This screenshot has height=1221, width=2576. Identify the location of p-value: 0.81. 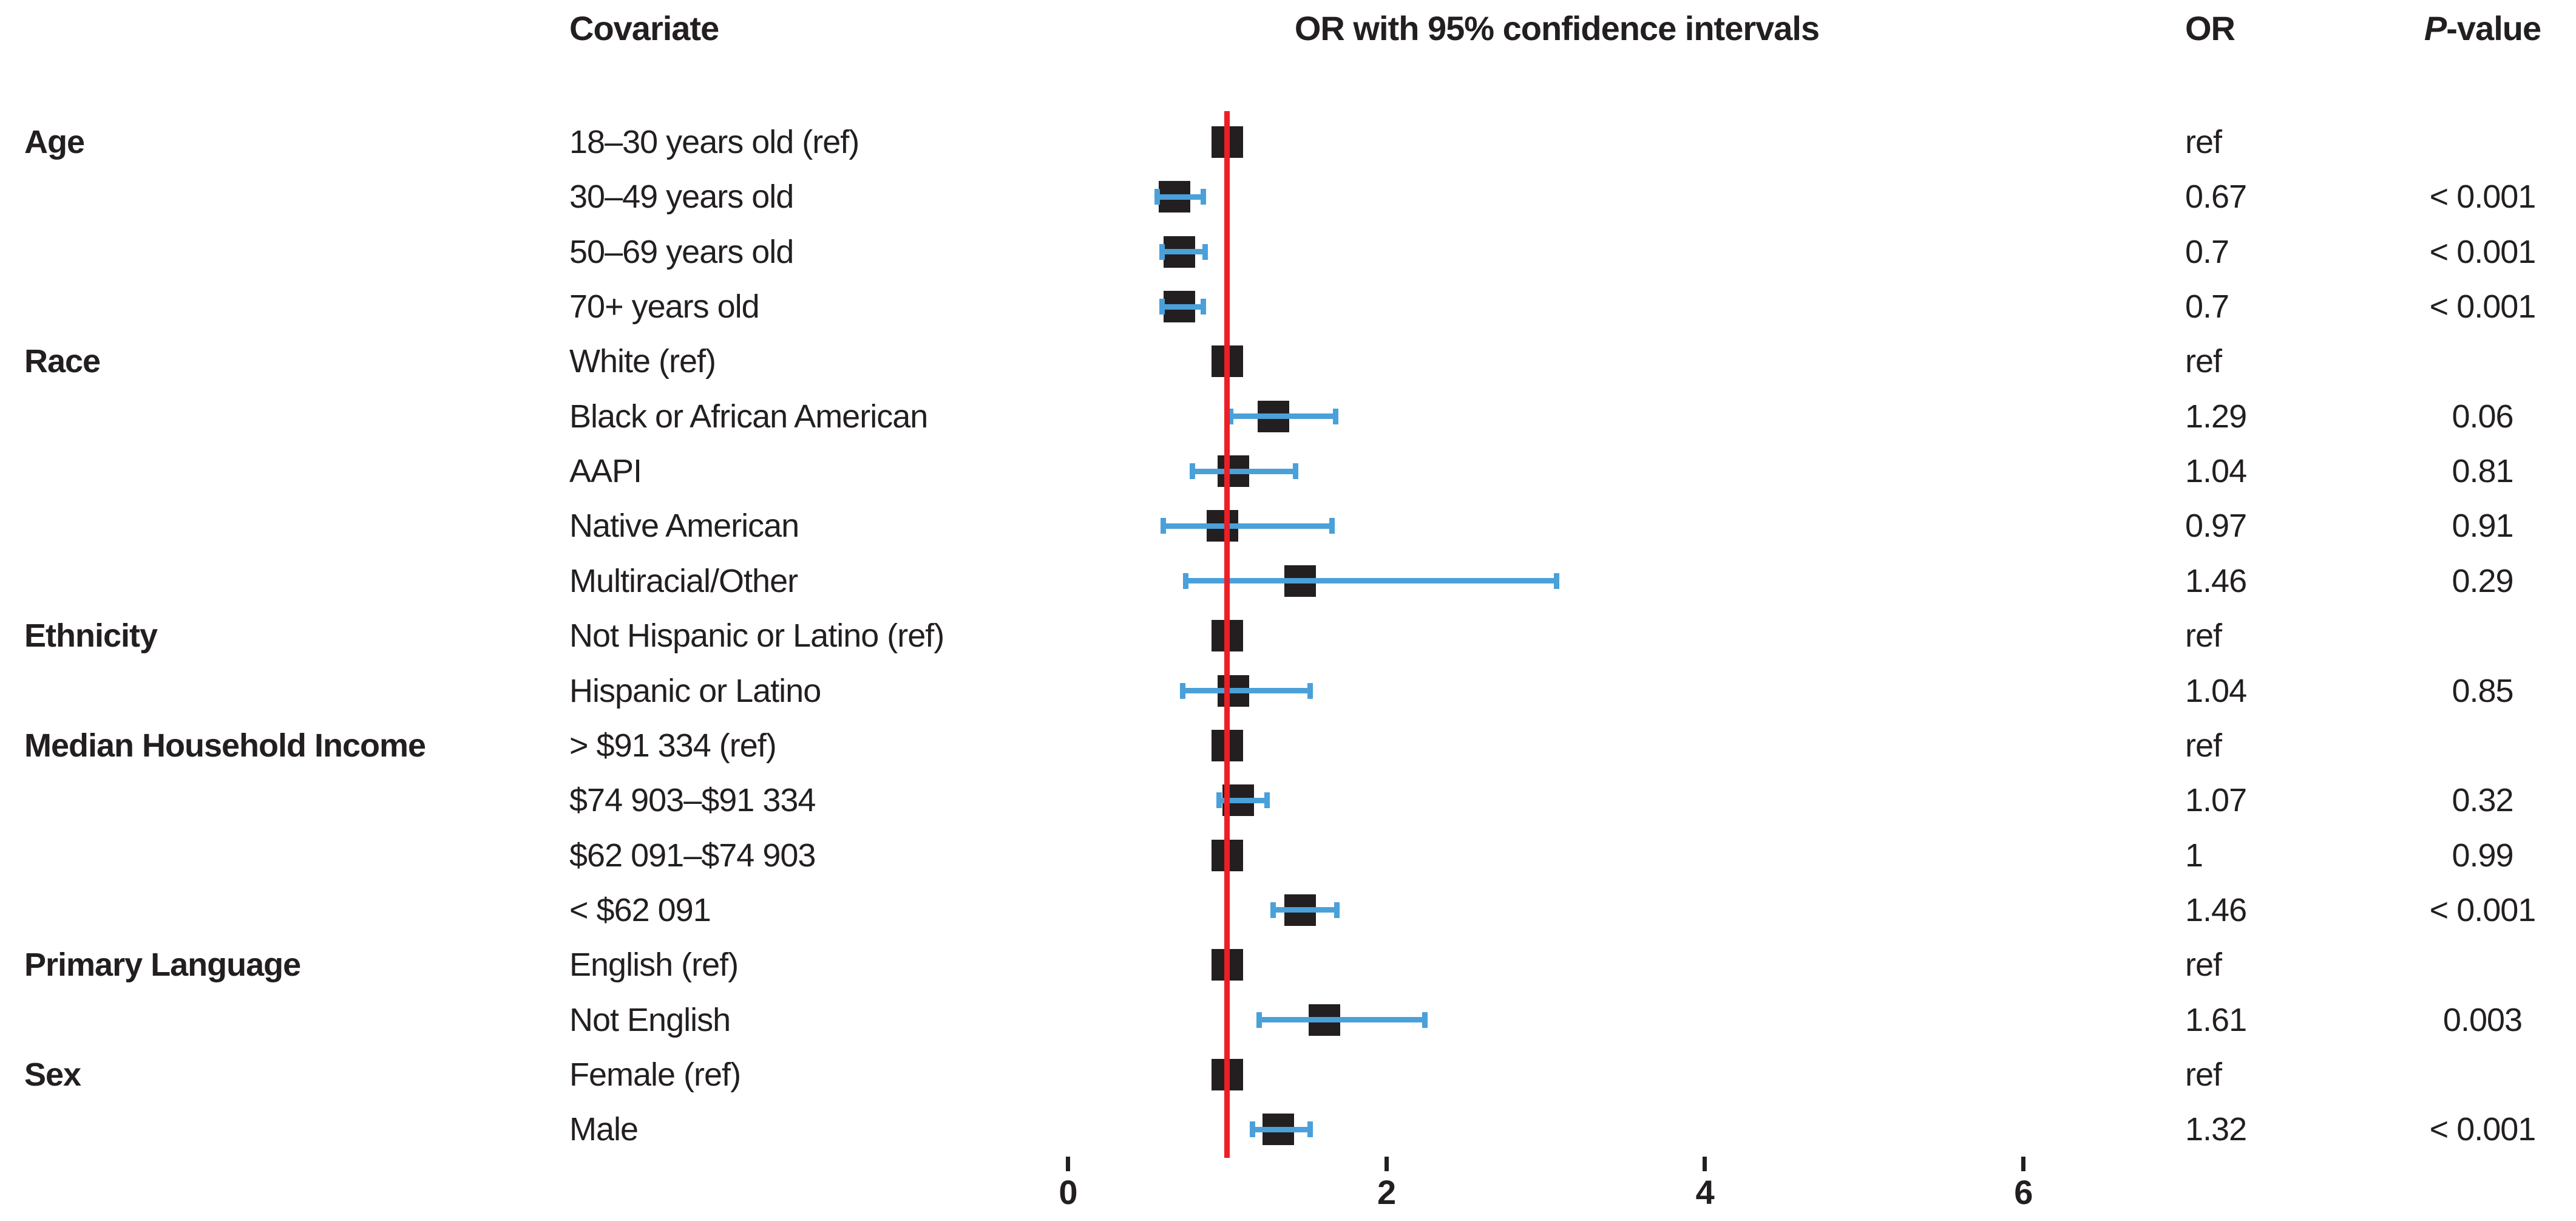
(2483, 471).